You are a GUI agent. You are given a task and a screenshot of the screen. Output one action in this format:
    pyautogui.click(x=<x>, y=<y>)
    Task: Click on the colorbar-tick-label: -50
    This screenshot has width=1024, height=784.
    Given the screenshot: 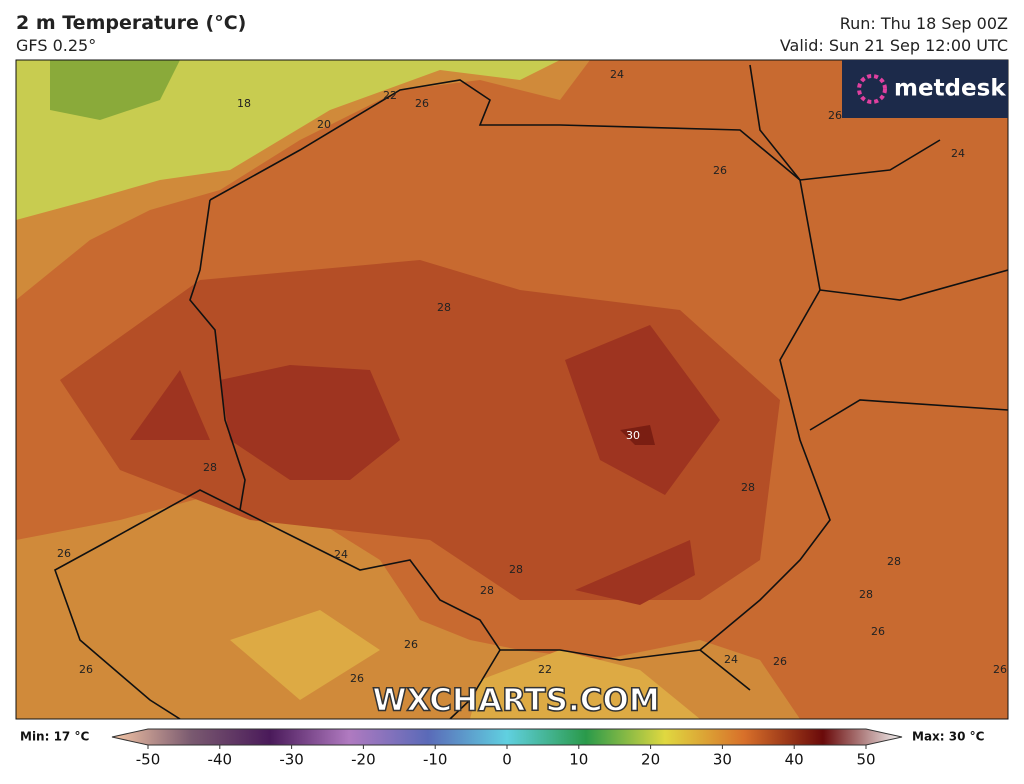 What is the action you would take?
    pyautogui.click(x=148, y=760)
    